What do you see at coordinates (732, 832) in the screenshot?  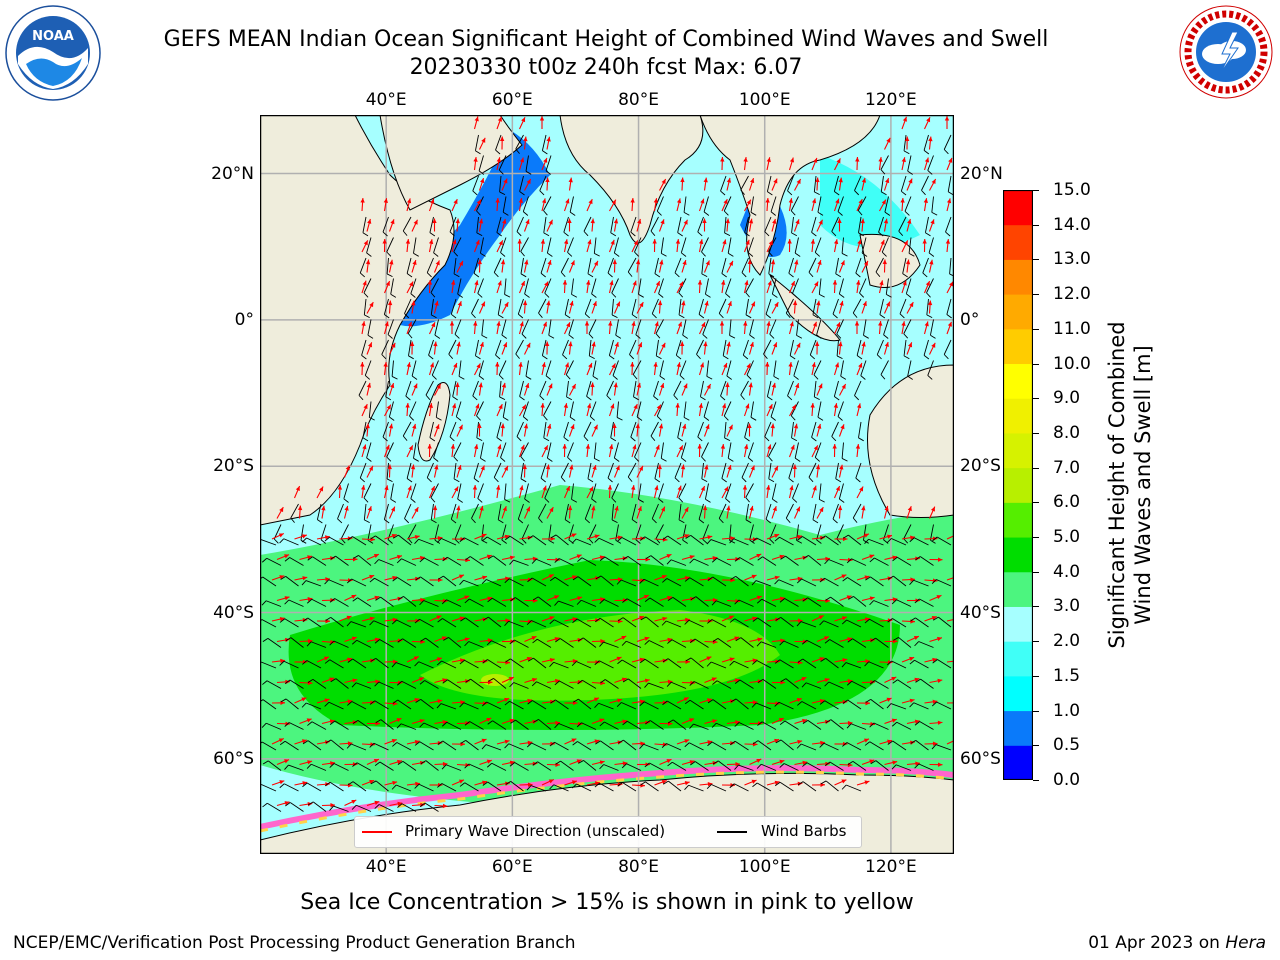 I see `wind-barbs-legend-line` at bounding box center [732, 832].